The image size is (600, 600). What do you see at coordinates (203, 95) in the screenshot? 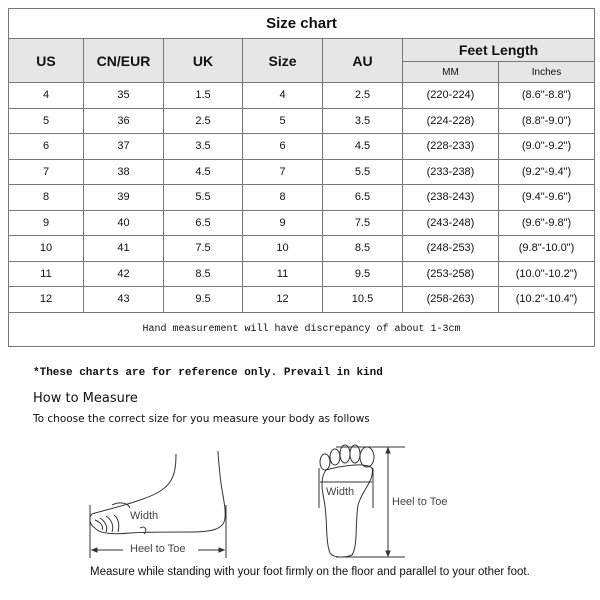
I see `table-cell: 1.5` at bounding box center [203, 95].